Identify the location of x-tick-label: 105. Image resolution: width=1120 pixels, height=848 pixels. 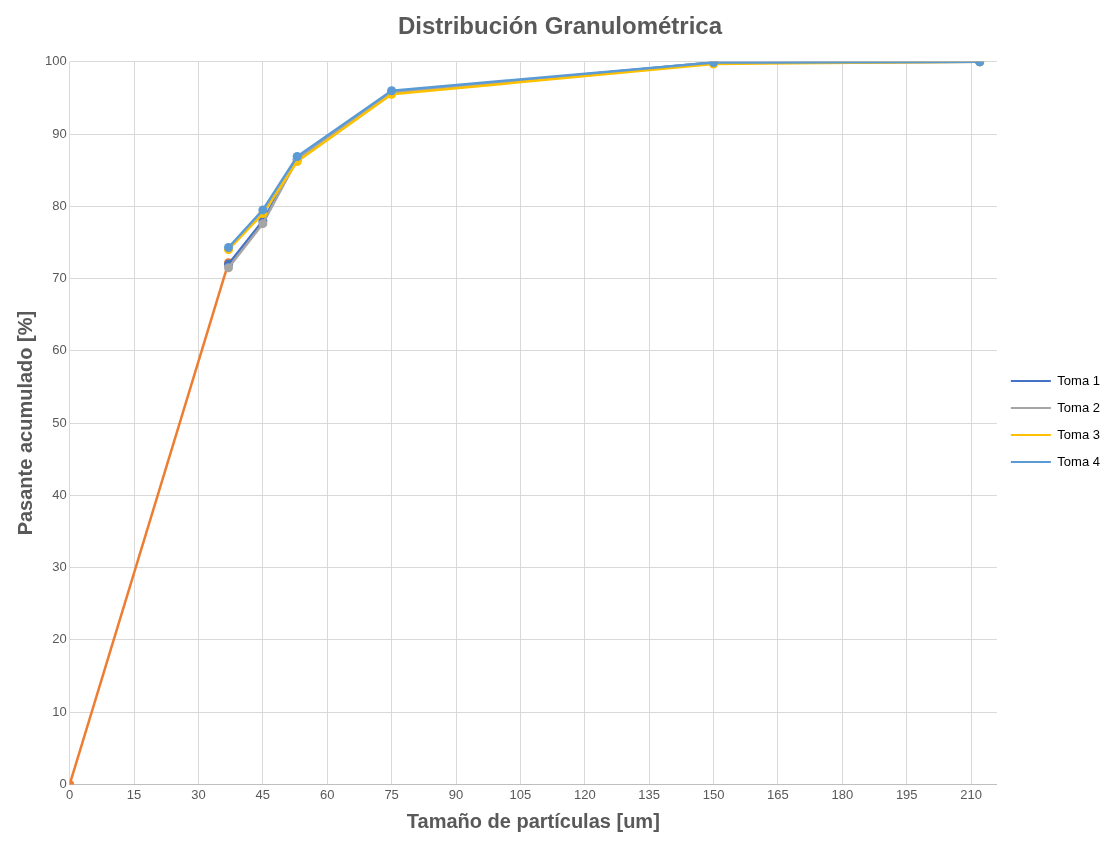
(520, 794).